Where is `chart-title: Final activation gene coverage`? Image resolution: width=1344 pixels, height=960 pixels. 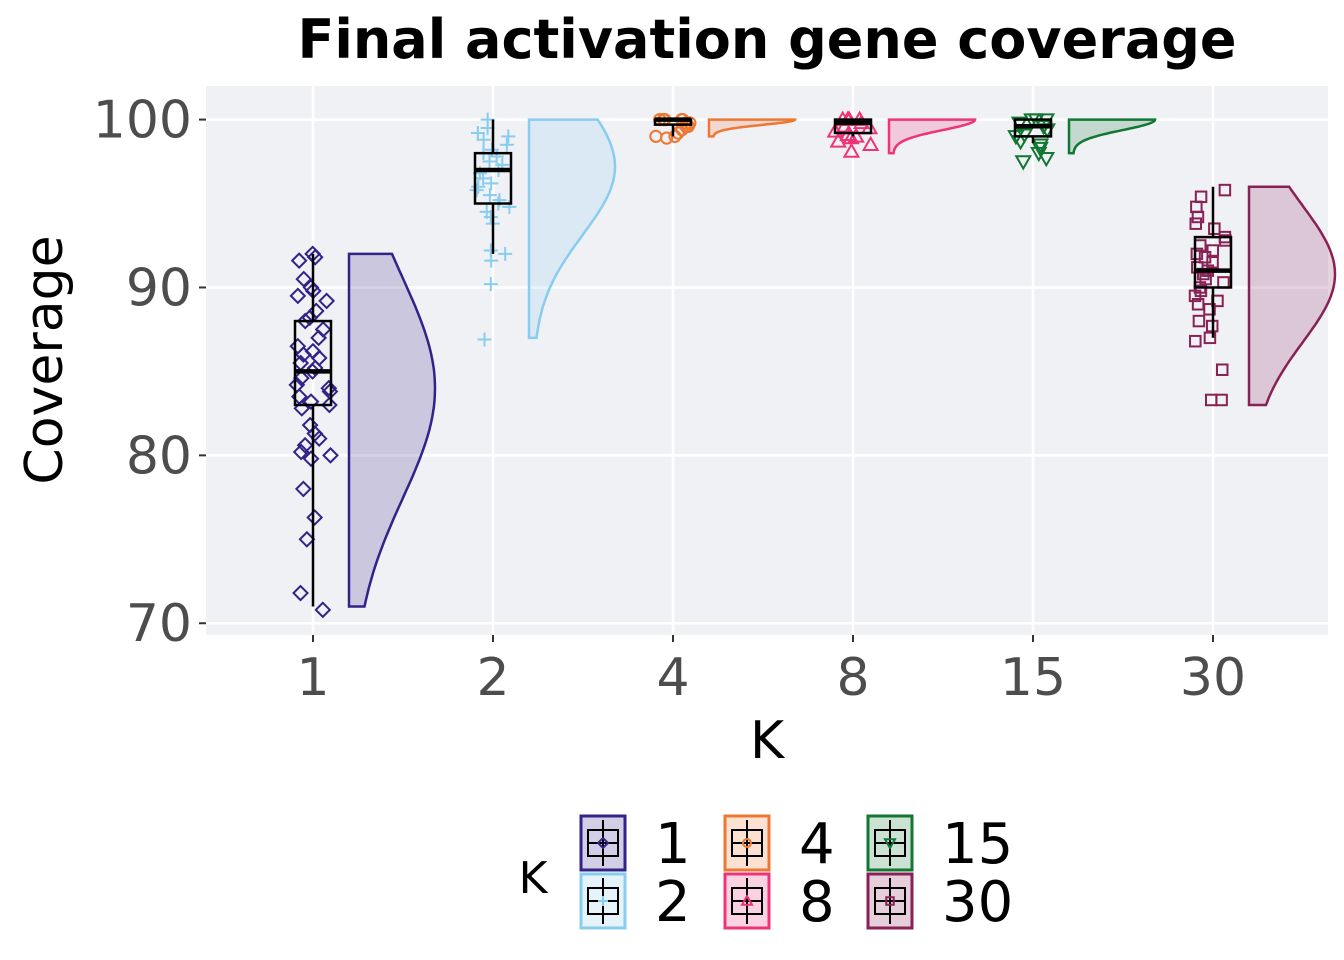
chart-title: Final activation gene coverage is located at coordinates (766, 39).